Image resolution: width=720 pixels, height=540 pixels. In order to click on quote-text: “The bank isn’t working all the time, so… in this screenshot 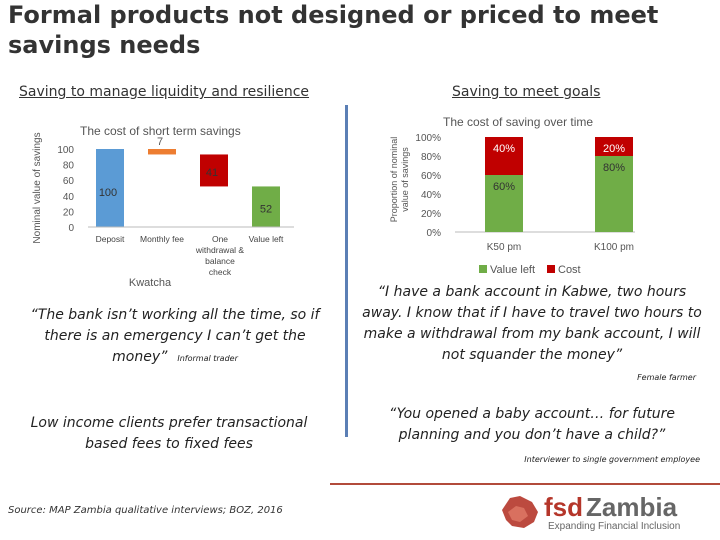, I will do `click(175, 336)`.